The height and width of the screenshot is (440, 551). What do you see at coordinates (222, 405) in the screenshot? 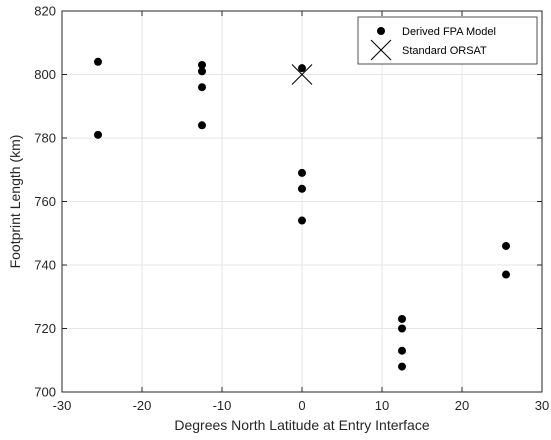
I see `x-tick-label: -10` at bounding box center [222, 405].